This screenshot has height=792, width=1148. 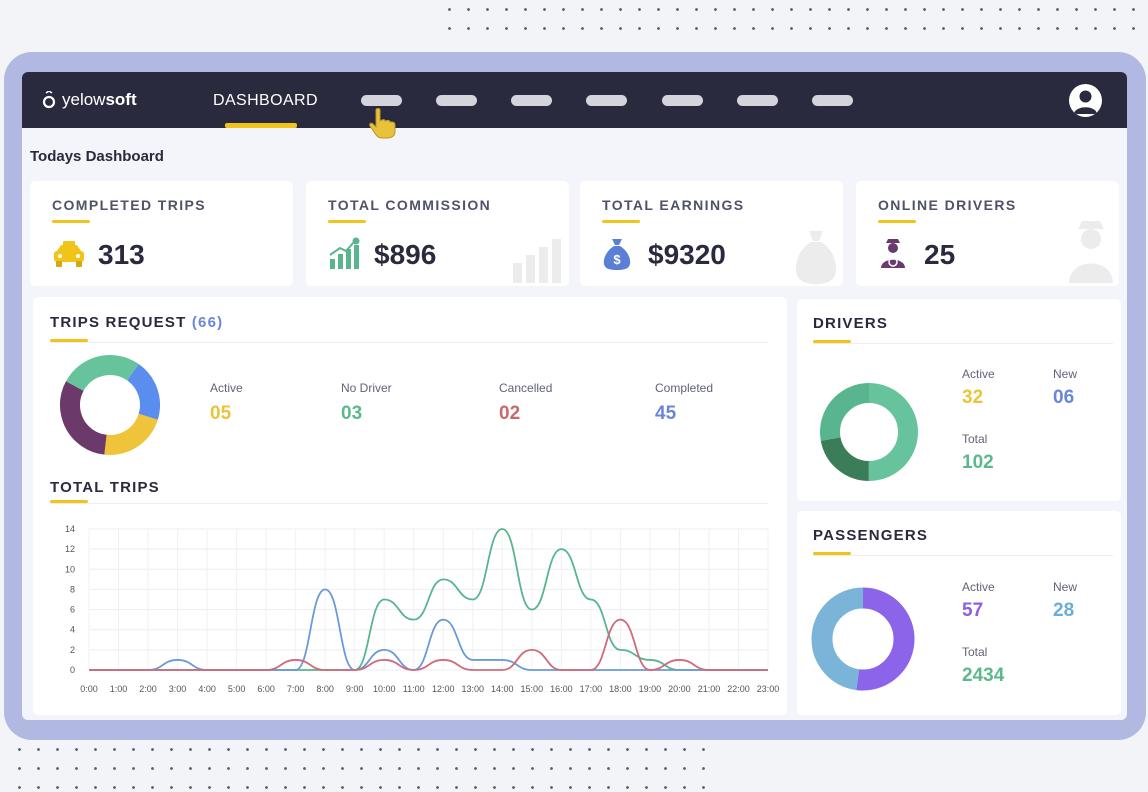 What do you see at coordinates (983, 675) in the screenshot?
I see `passengers-total-value: 2434` at bounding box center [983, 675].